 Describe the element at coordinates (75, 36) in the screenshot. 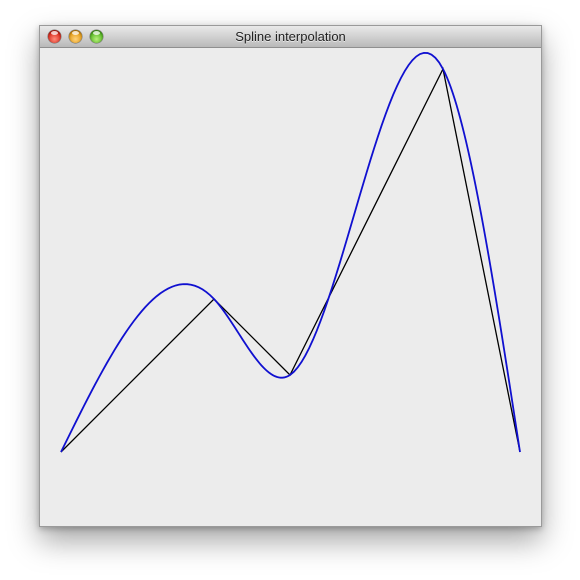

I see `minimize-button` at that location.